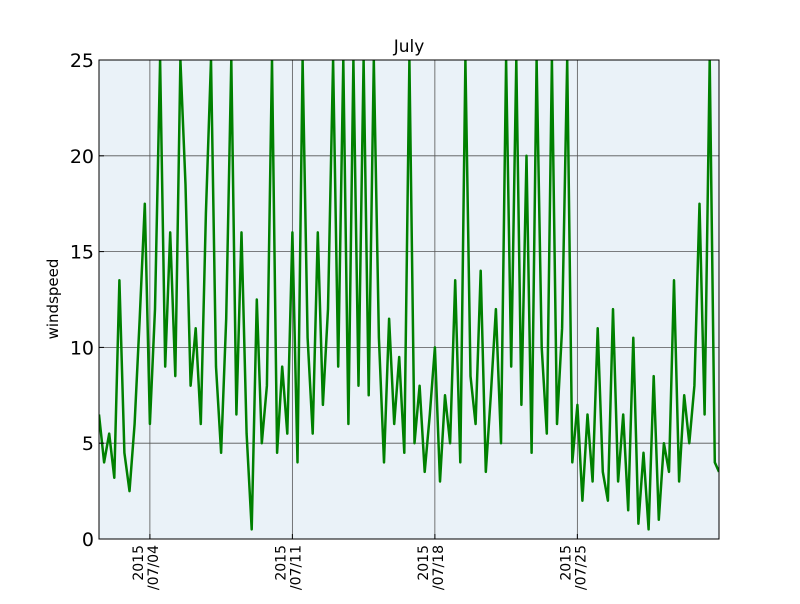 This screenshot has height=604, width=800. Describe the element at coordinates (53, 299) in the screenshot. I see `y-axis-label: windspeed` at that location.